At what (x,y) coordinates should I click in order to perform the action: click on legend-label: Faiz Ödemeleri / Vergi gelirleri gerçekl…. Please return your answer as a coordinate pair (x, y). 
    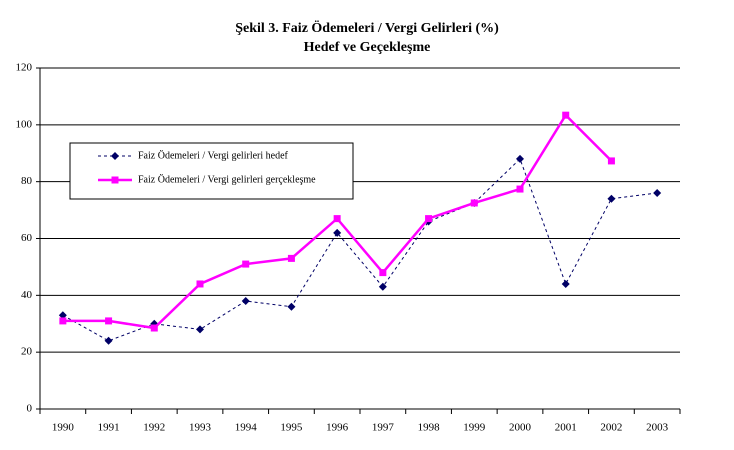
    Looking at the image, I should click on (227, 179).